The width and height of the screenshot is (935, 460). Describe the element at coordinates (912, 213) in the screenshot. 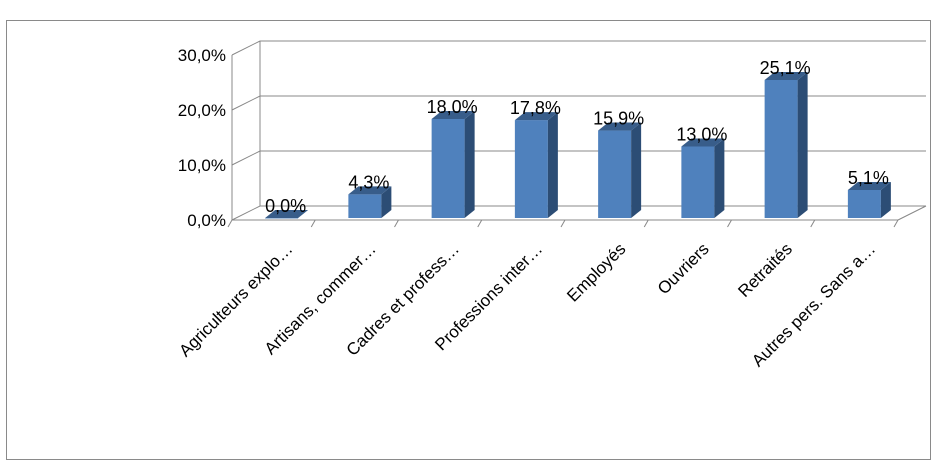

I see `floor-edge` at that location.